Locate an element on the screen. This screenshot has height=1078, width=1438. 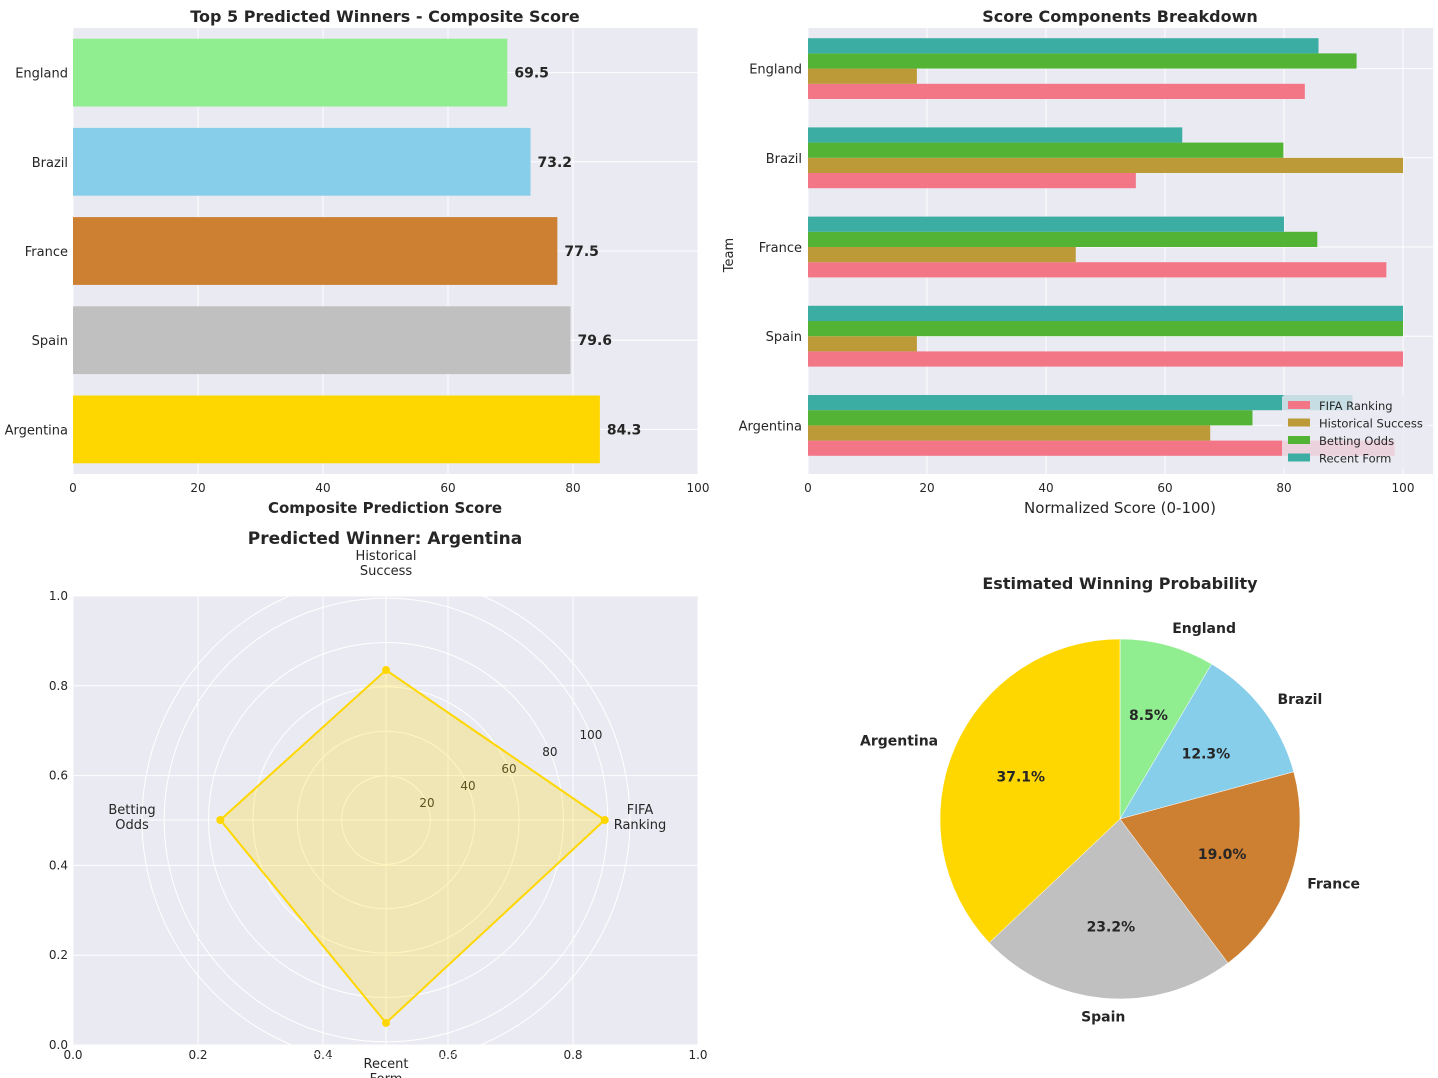
components-y-tick-label: England is located at coordinates (775, 70).